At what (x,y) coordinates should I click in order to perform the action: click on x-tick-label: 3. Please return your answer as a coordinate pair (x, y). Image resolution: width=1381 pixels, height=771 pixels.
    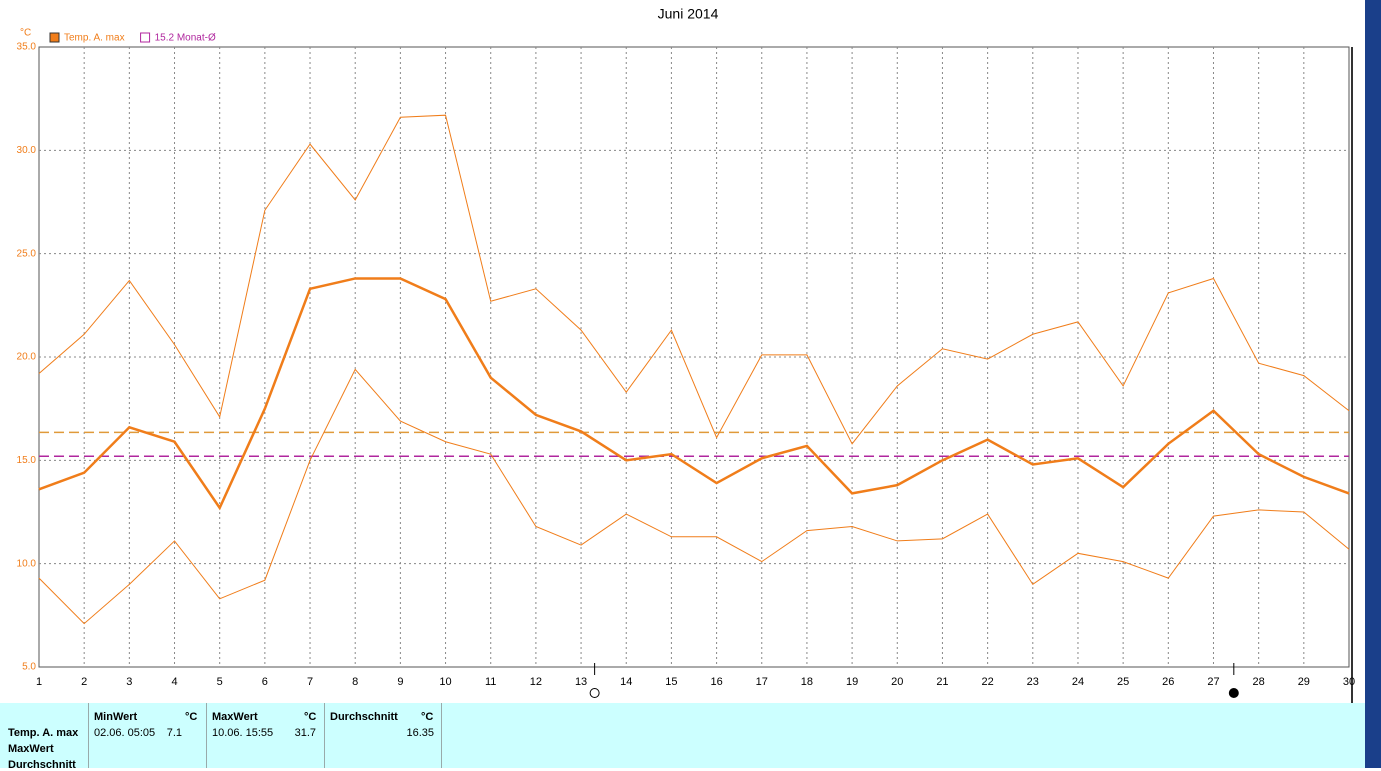
    Looking at the image, I should click on (129, 682).